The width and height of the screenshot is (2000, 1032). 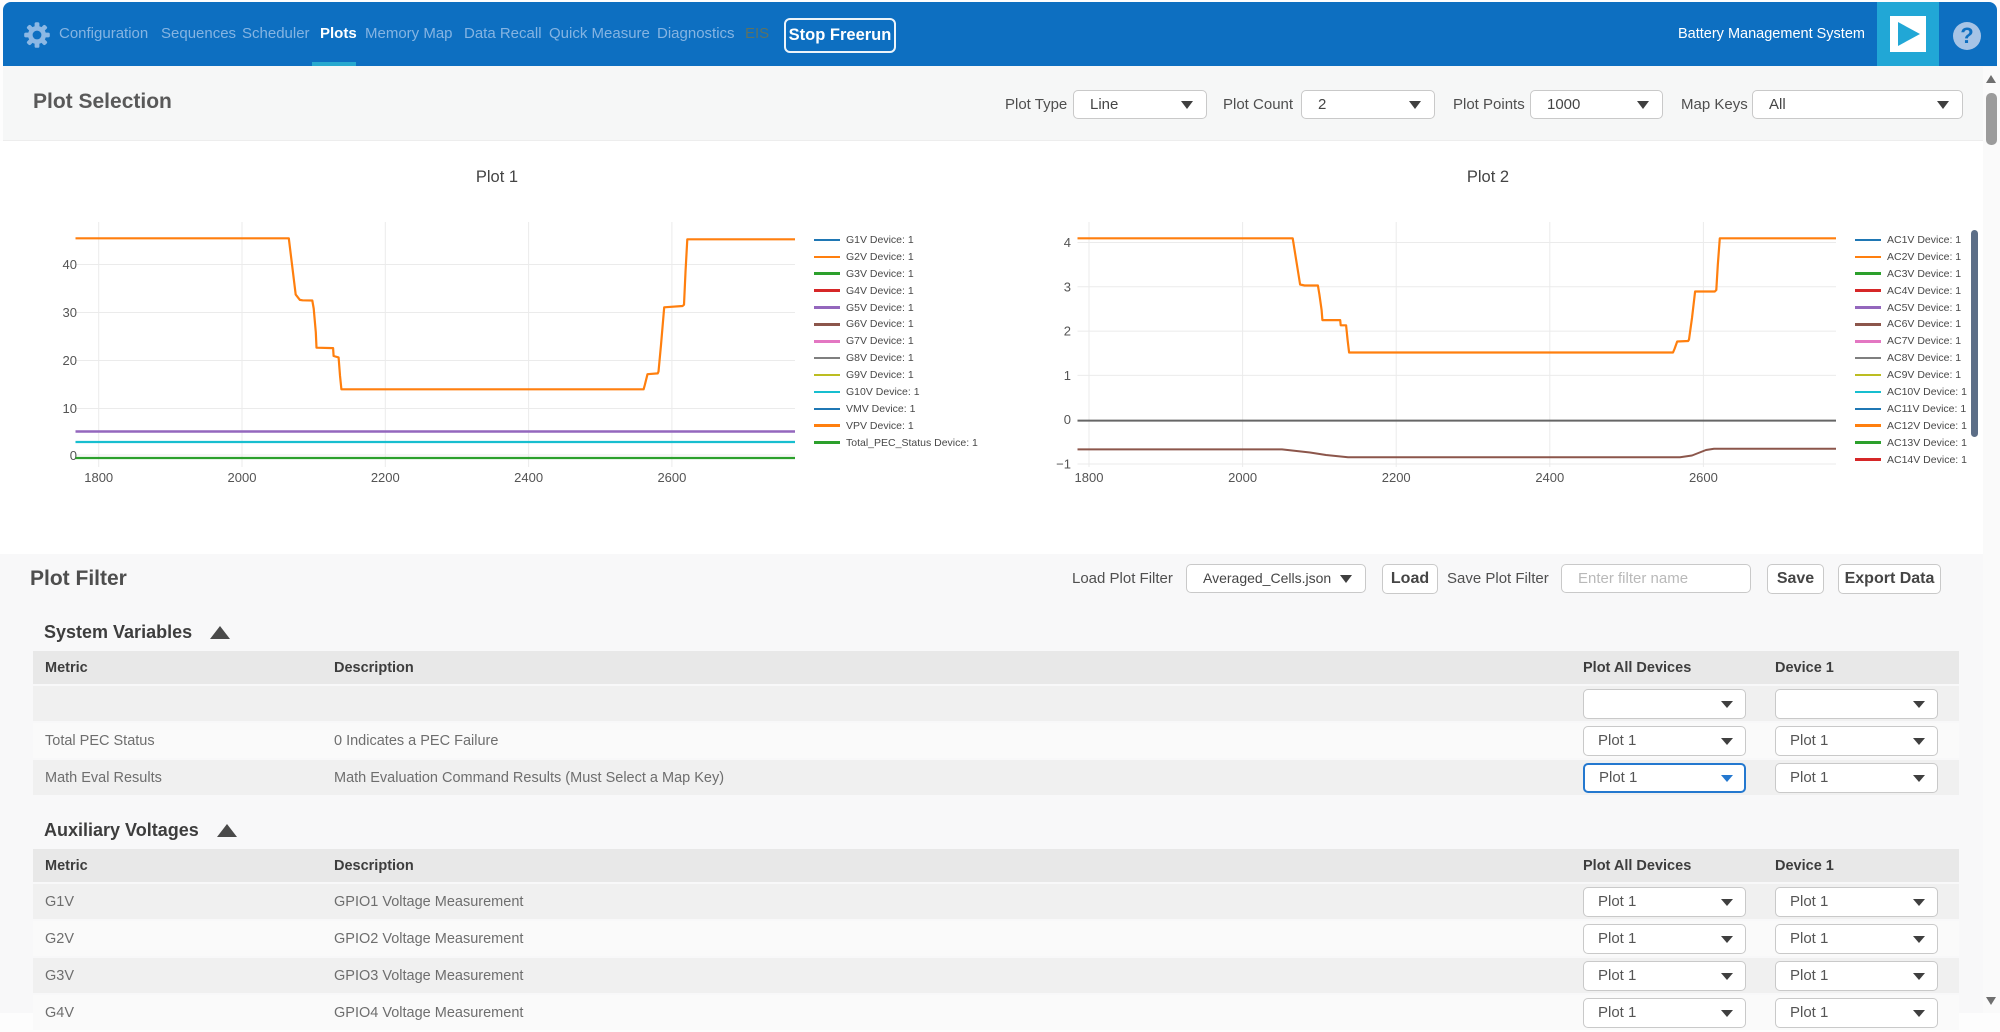 What do you see at coordinates (1067, 286) in the screenshot?
I see `svg-text: 3` at bounding box center [1067, 286].